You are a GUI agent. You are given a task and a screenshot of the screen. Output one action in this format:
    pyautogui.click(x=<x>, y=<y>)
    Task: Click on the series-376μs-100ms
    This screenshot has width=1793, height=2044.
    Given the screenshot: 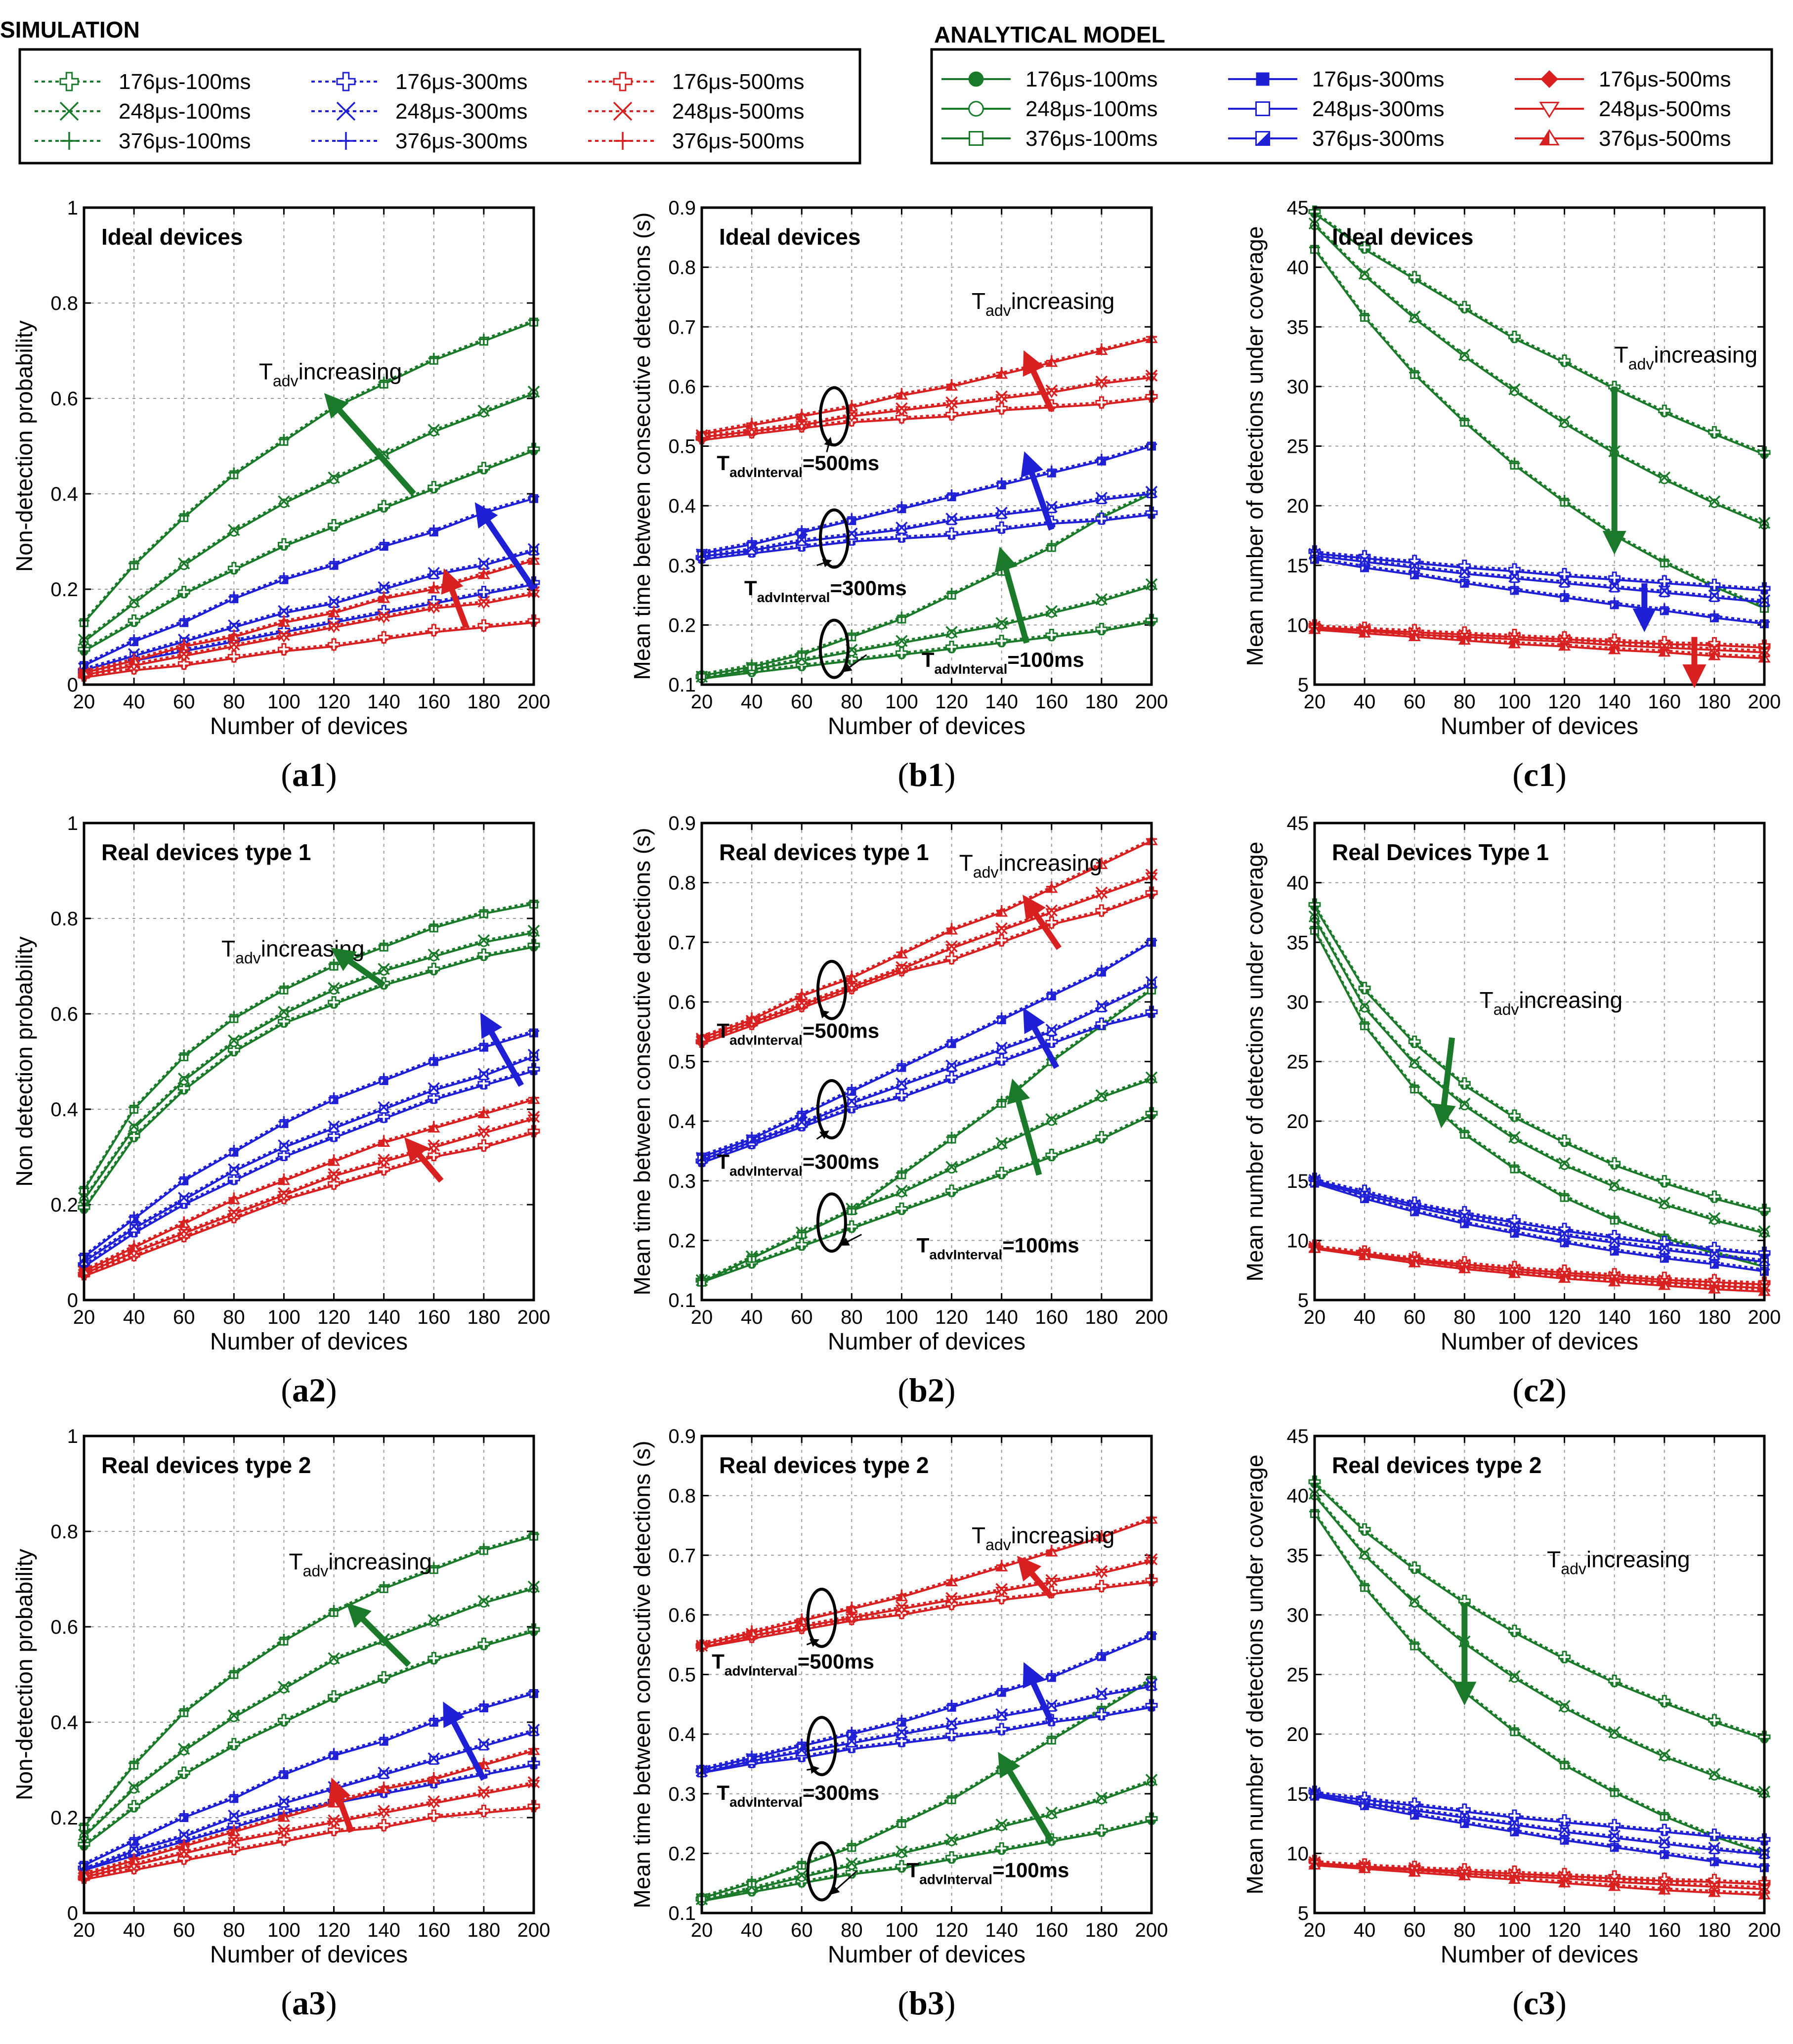 What is the action you would take?
    pyautogui.click(x=309, y=1046)
    